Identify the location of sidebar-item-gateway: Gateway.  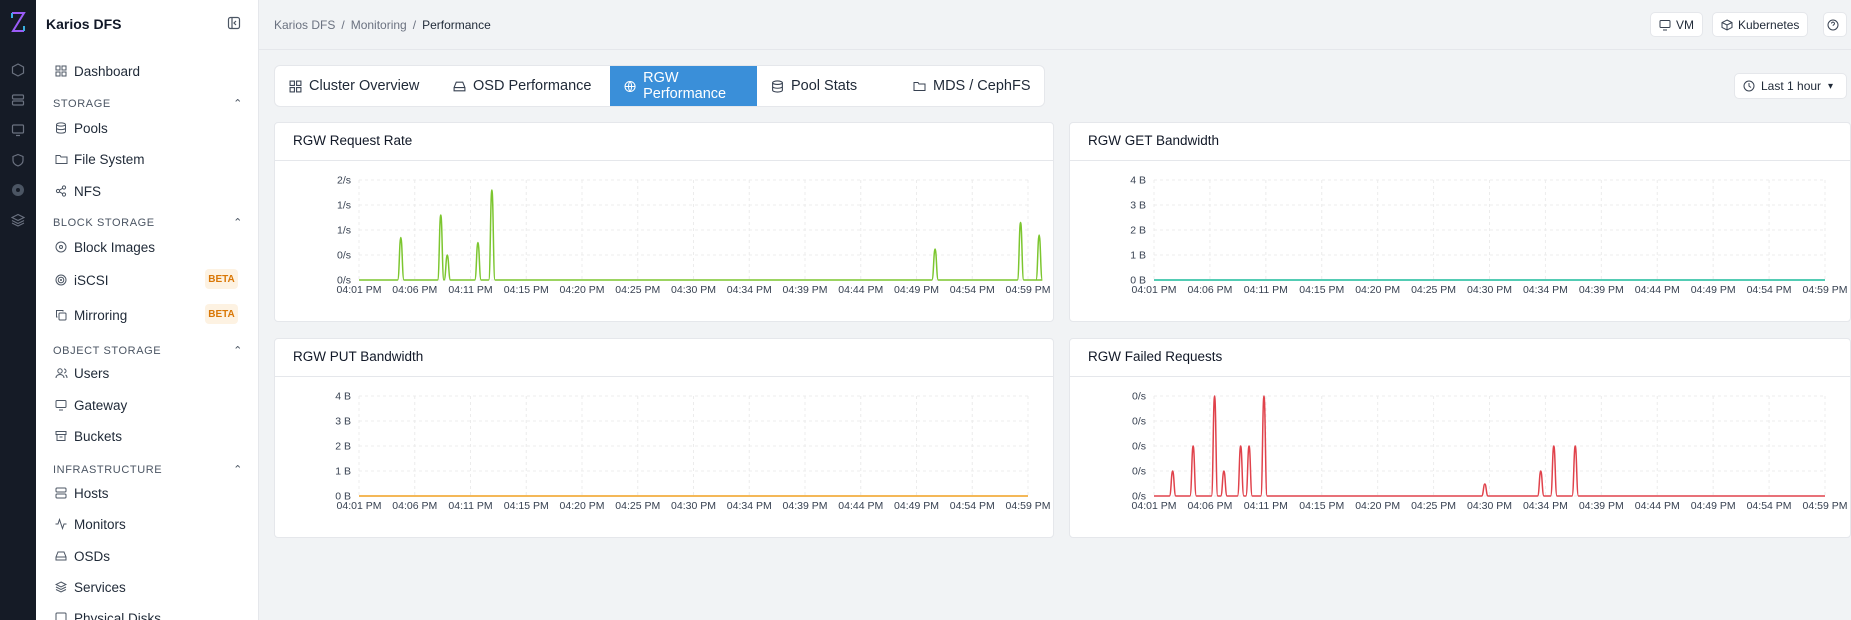
(154, 405).